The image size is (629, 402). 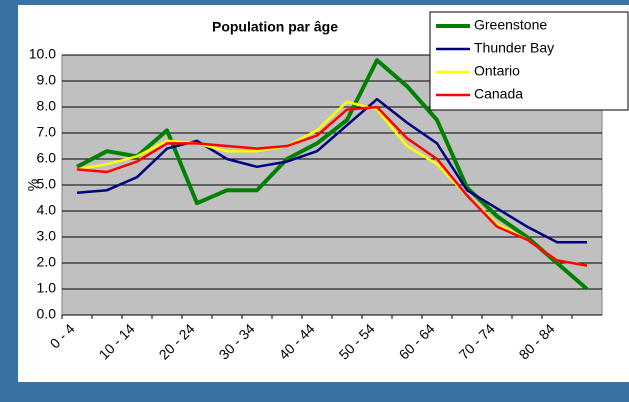 What do you see at coordinates (47, 210) in the screenshot?
I see `y-tick-label: 4.0` at bounding box center [47, 210].